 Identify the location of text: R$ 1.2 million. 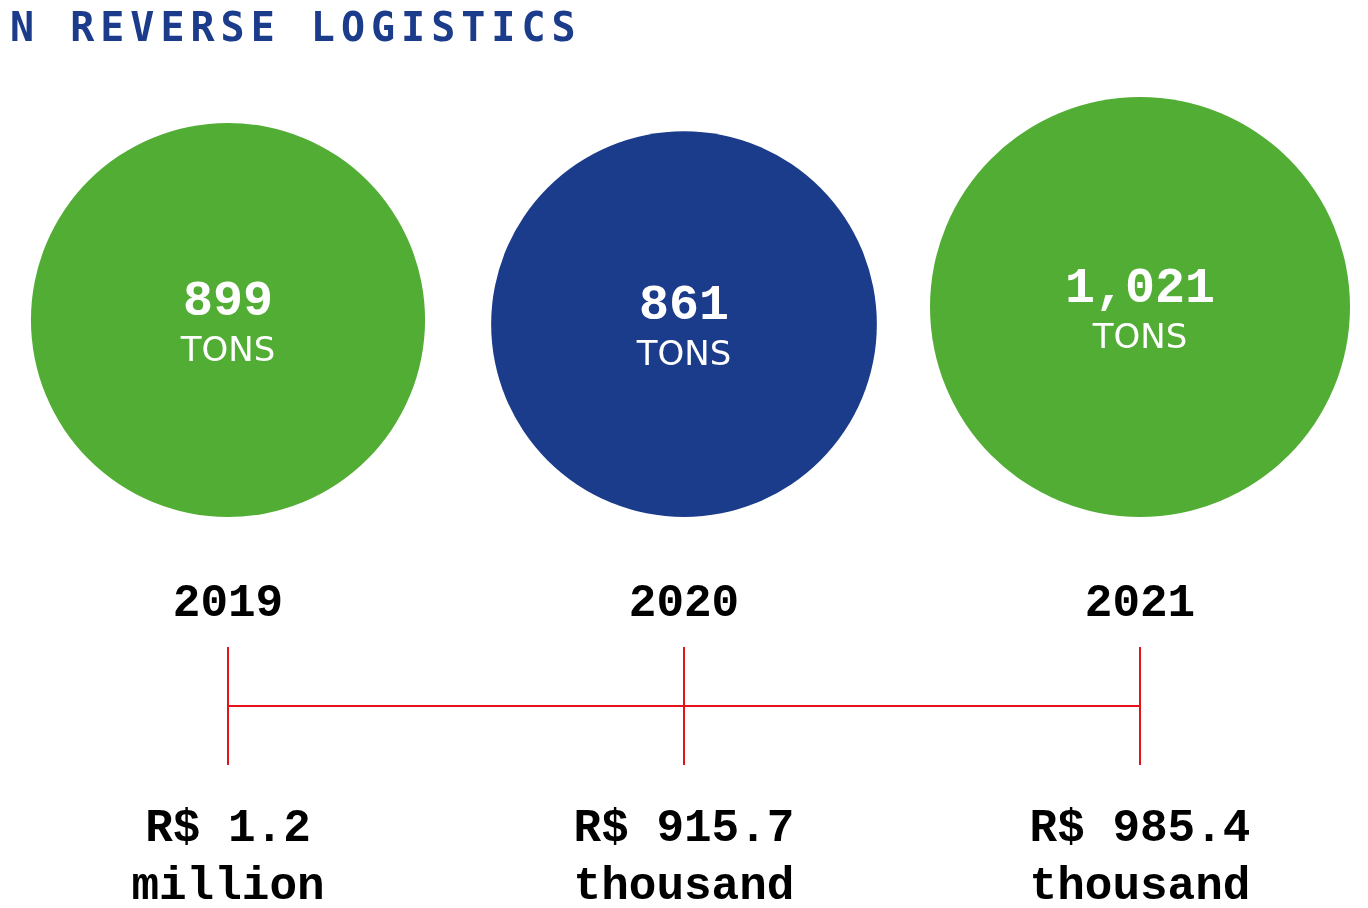
(228, 855).